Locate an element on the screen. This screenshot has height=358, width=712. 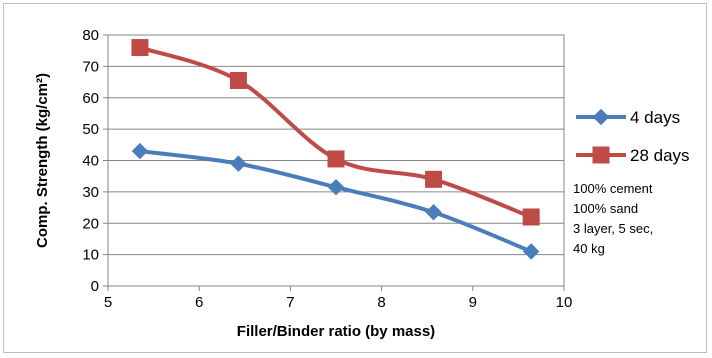
annotation-note: 100% cement 100% sand 3 layer, 5 sec, 40 kg is located at coordinates (613, 218).